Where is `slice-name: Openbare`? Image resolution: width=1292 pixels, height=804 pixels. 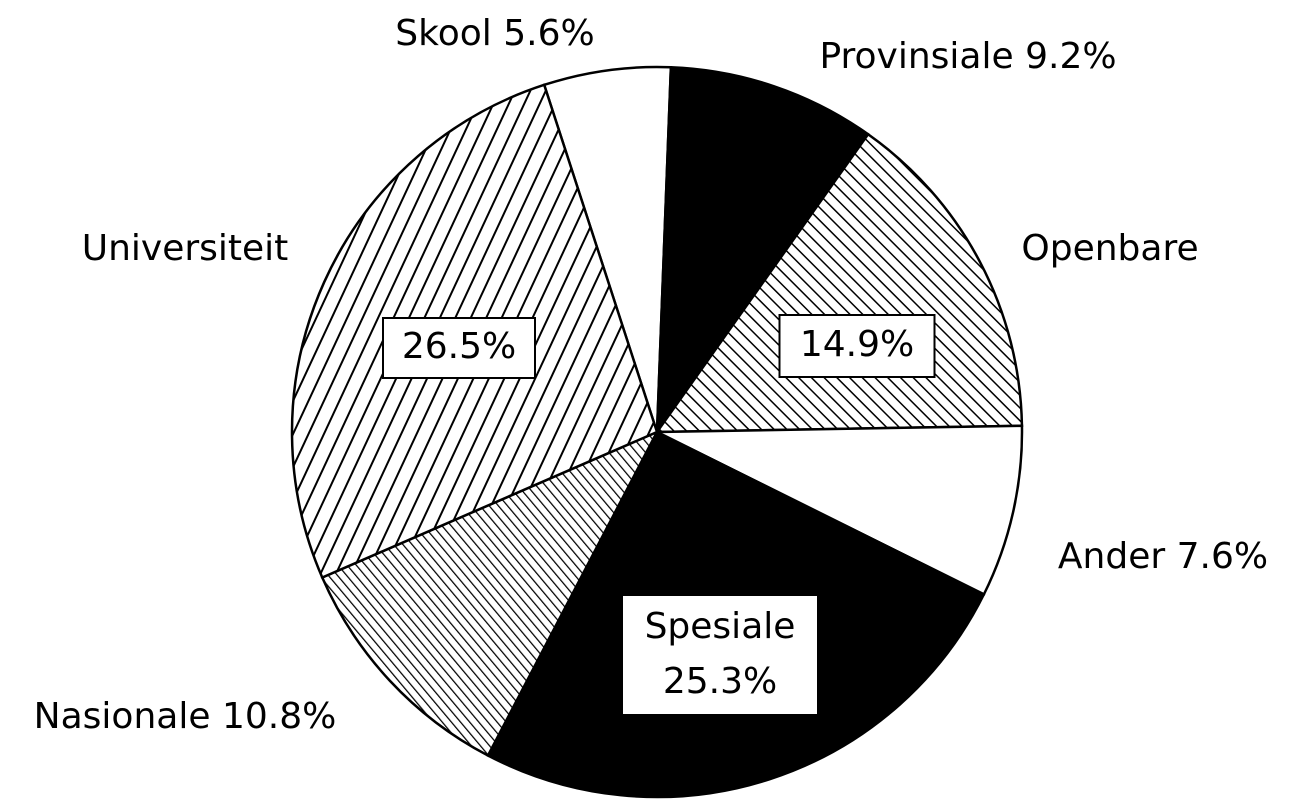
slice-name: Openbare is located at coordinates (1109, 248).